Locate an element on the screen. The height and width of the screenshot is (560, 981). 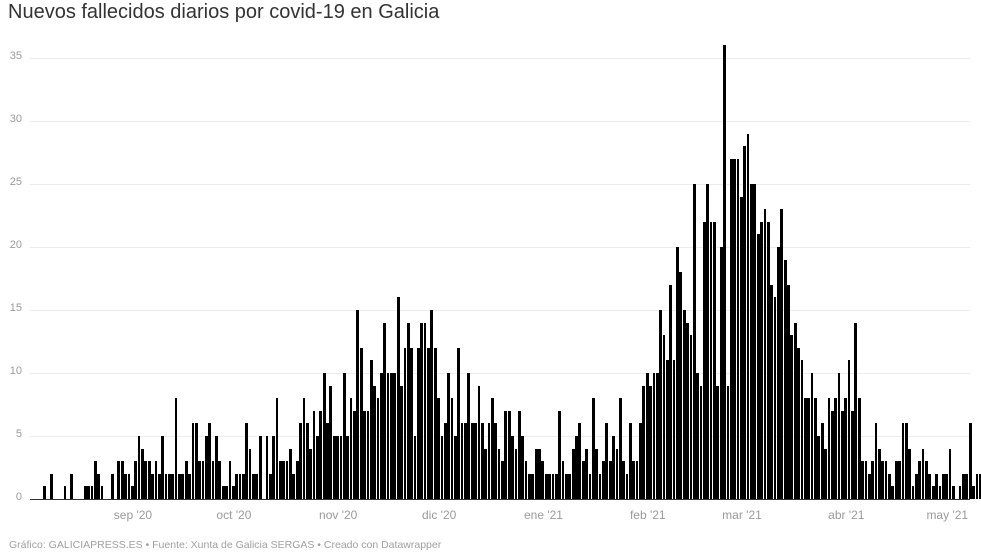
x-tick-label: abr '21 is located at coordinates (846, 515).